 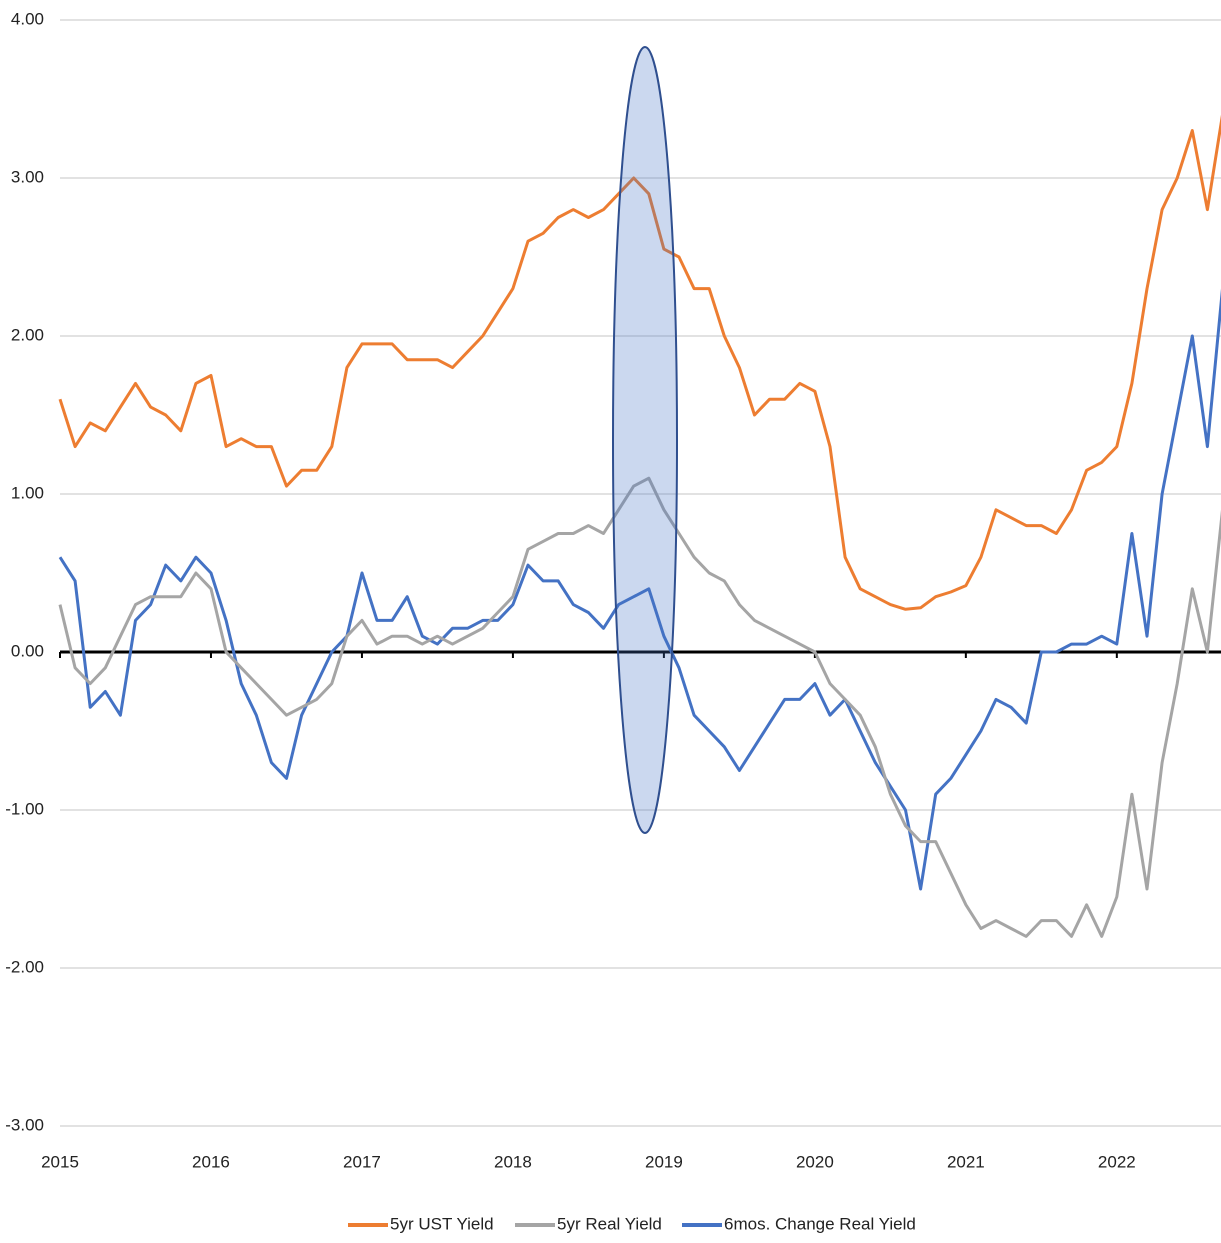 What do you see at coordinates (211, 1161) in the screenshot?
I see `x-tick-label: 2016` at bounding box center [211, 1161].